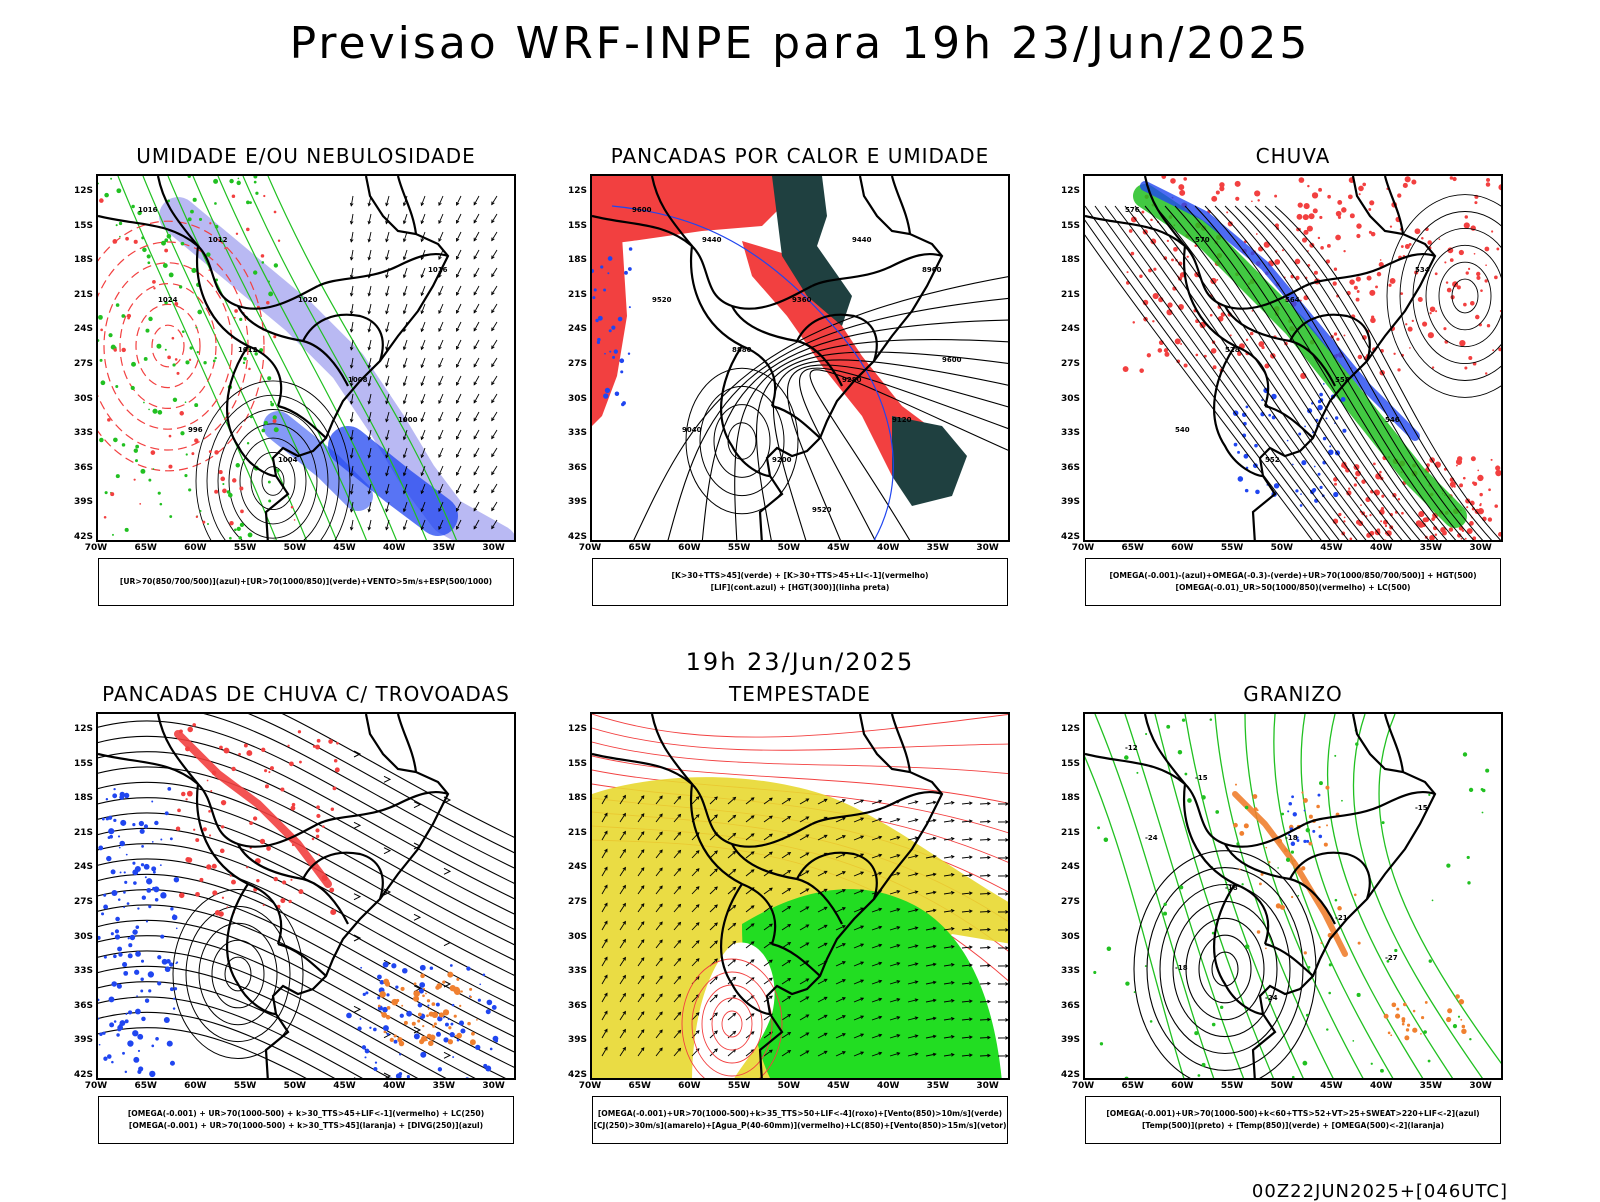 This screenshot has width=1600, height=1202. What do you see at coordinates (1201, 778) in the screenshot?
I see `contour-label: -15` at bounding box center [1201, 778].